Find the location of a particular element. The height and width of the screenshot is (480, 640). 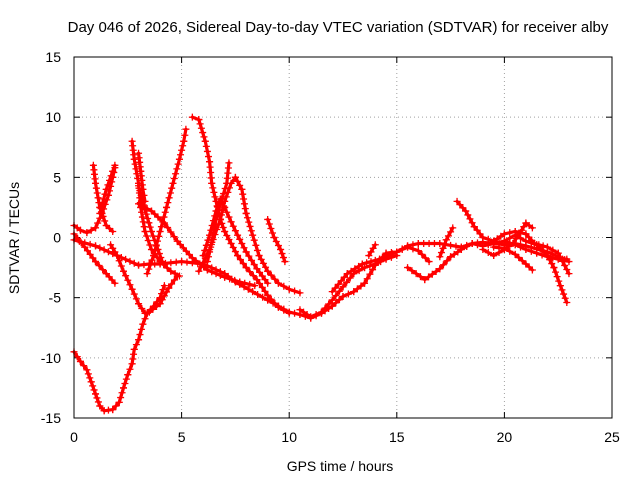

x-axis-label: GPS time / hours is located at coordinates (340, 466).